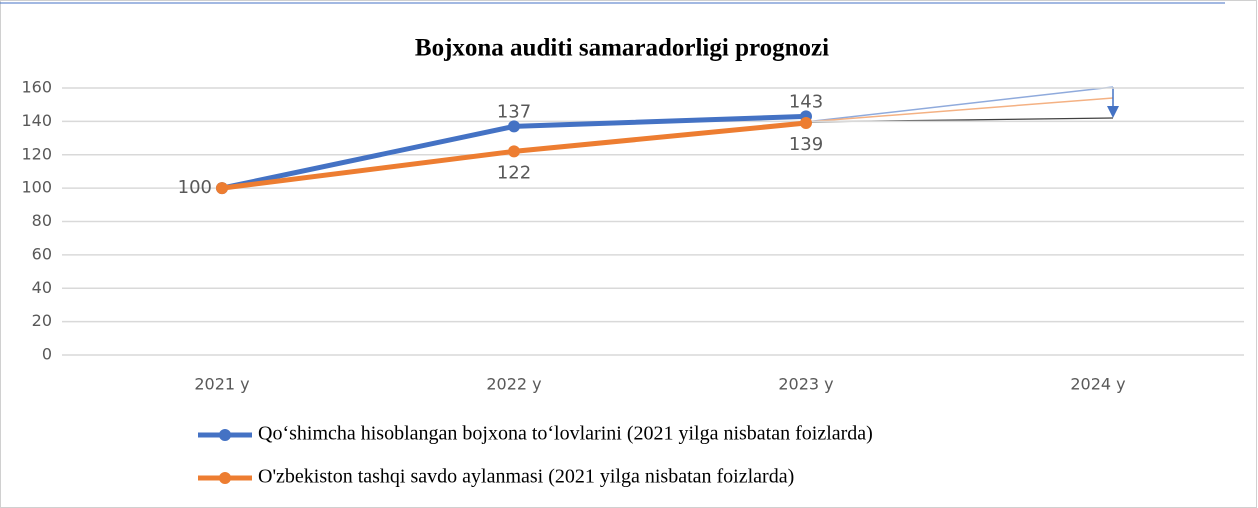 The height and width of the screenshot is (508, 1258). I want to click on data-label: 139, so click(806, 144).